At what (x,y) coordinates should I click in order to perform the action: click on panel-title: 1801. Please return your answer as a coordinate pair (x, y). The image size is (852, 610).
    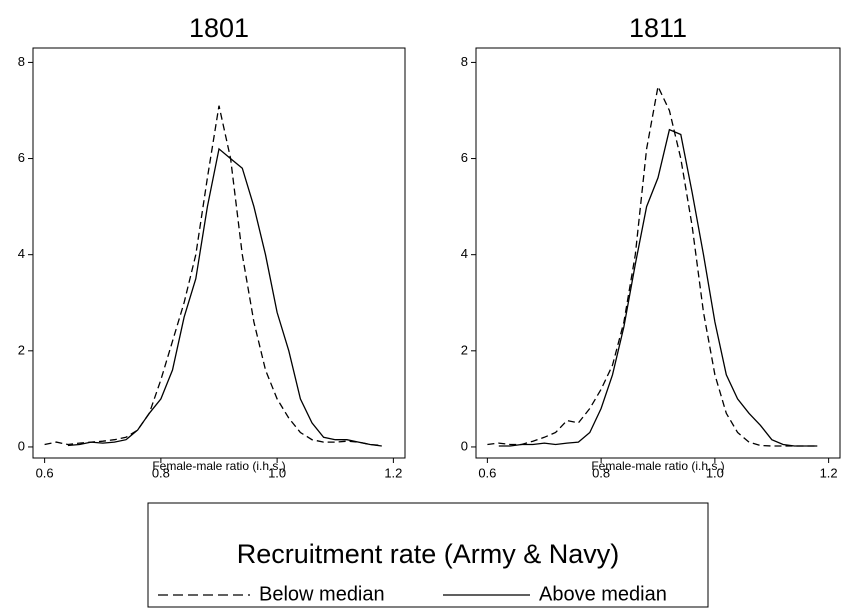
    Looking at the image, I should click on (219, 28).